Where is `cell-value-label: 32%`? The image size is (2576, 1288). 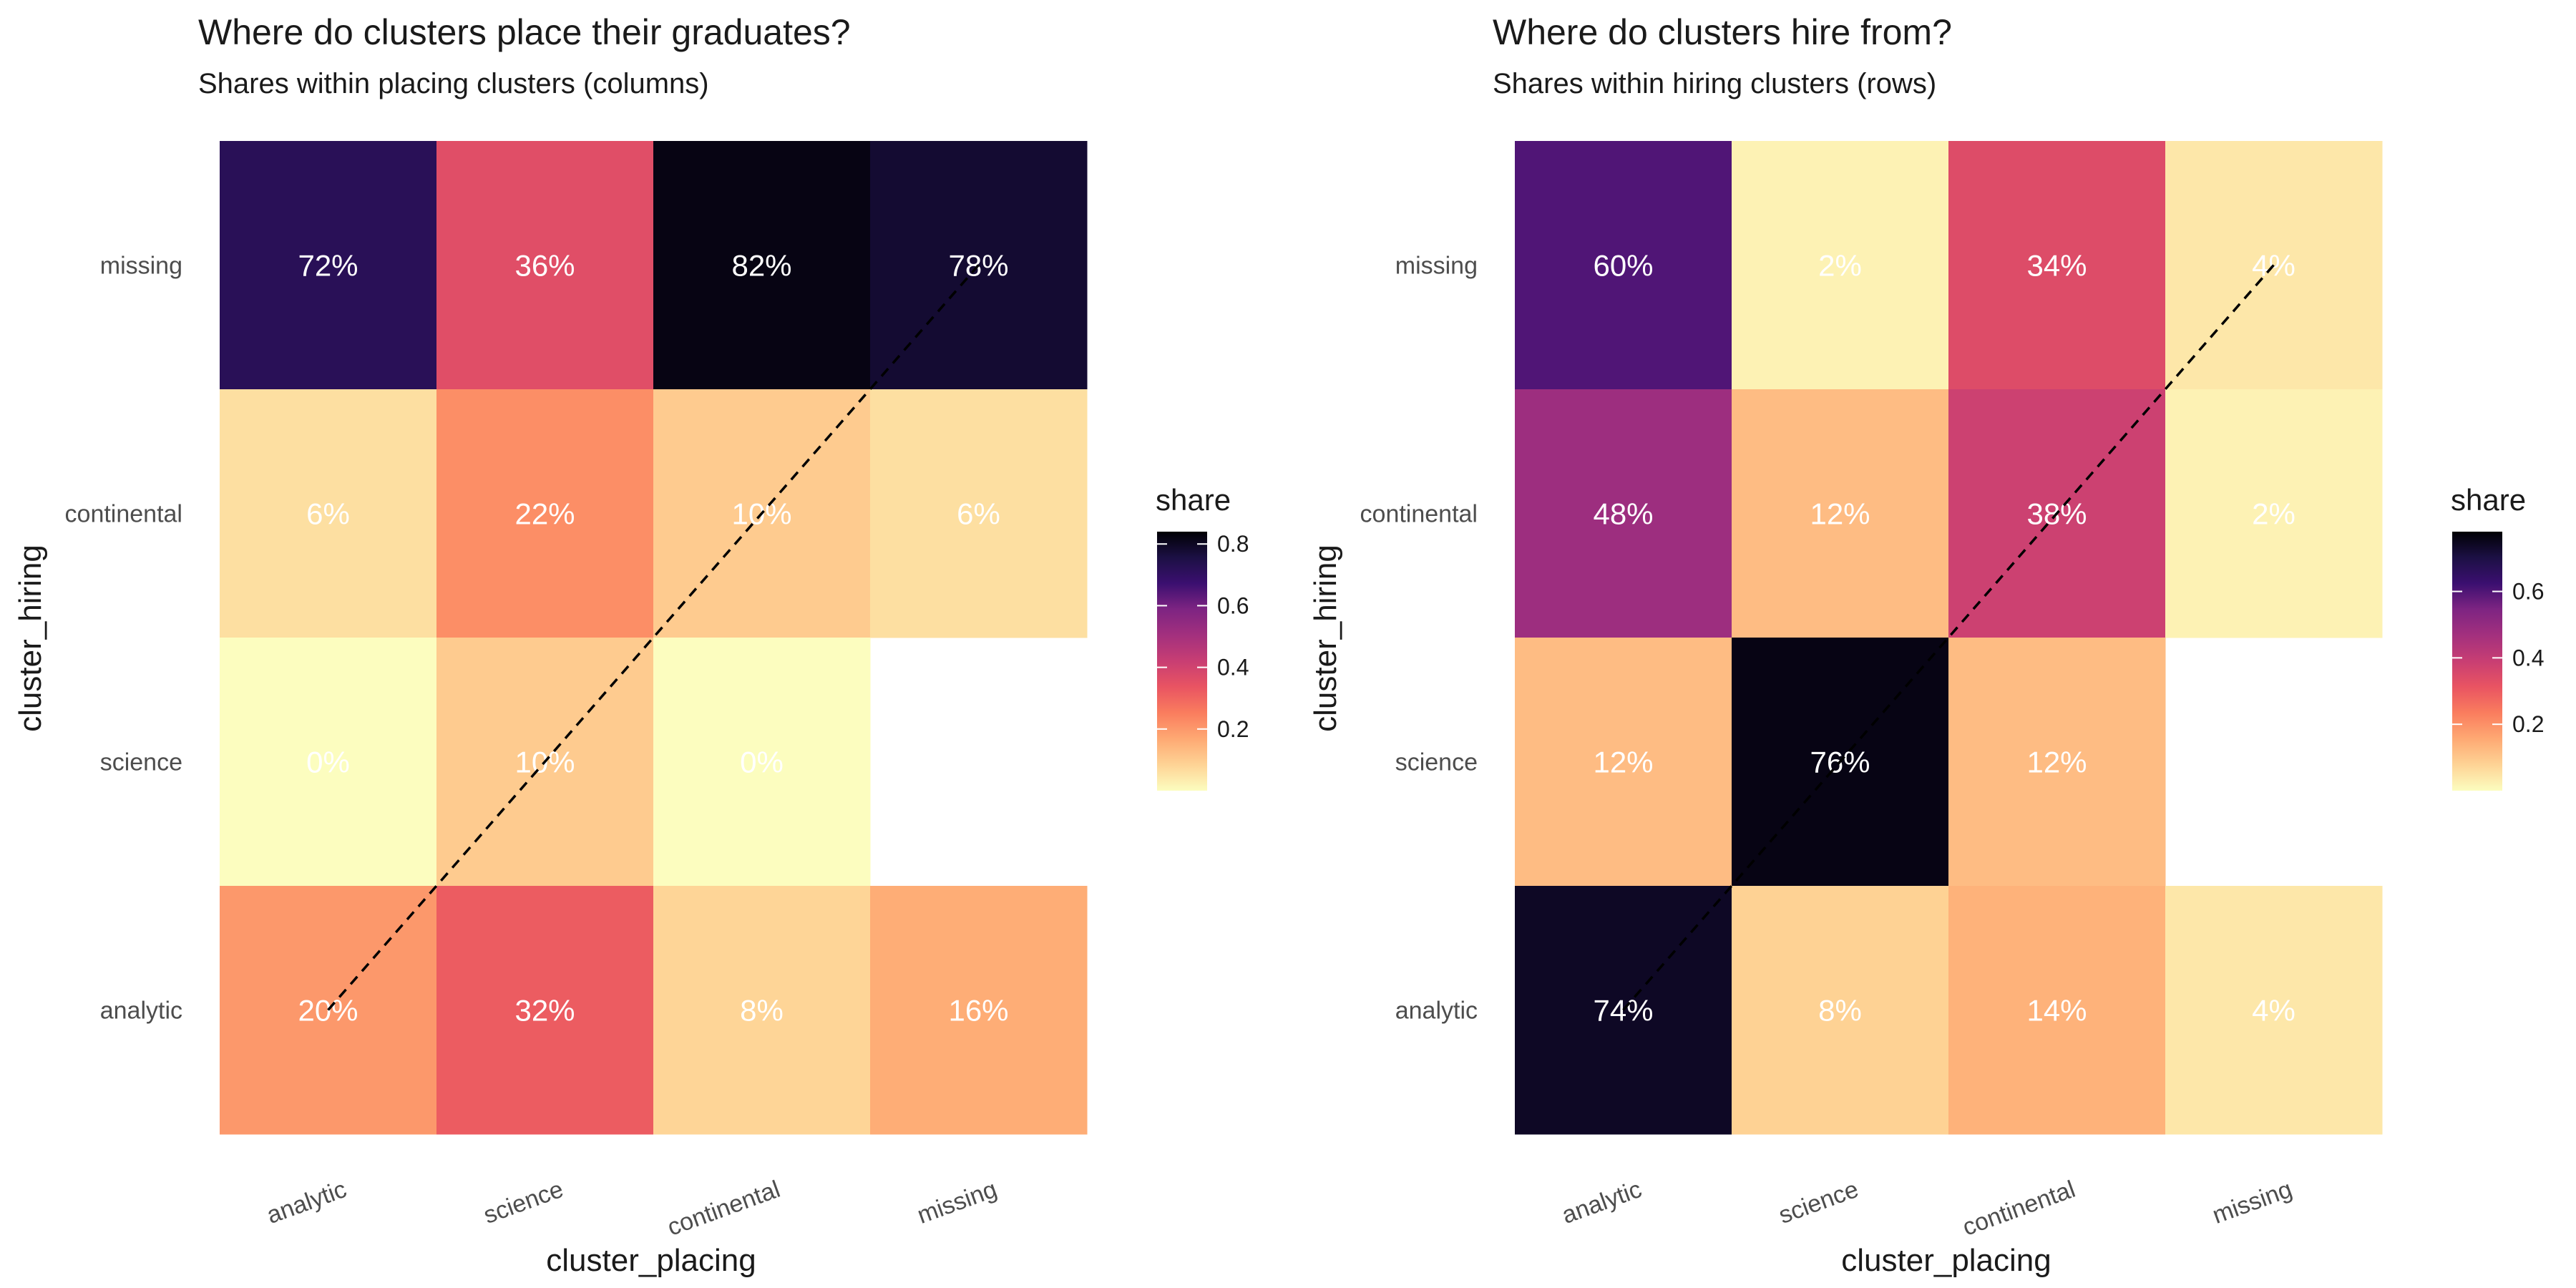
cell-value-label: 32% is located at coordinates (544, 1011).